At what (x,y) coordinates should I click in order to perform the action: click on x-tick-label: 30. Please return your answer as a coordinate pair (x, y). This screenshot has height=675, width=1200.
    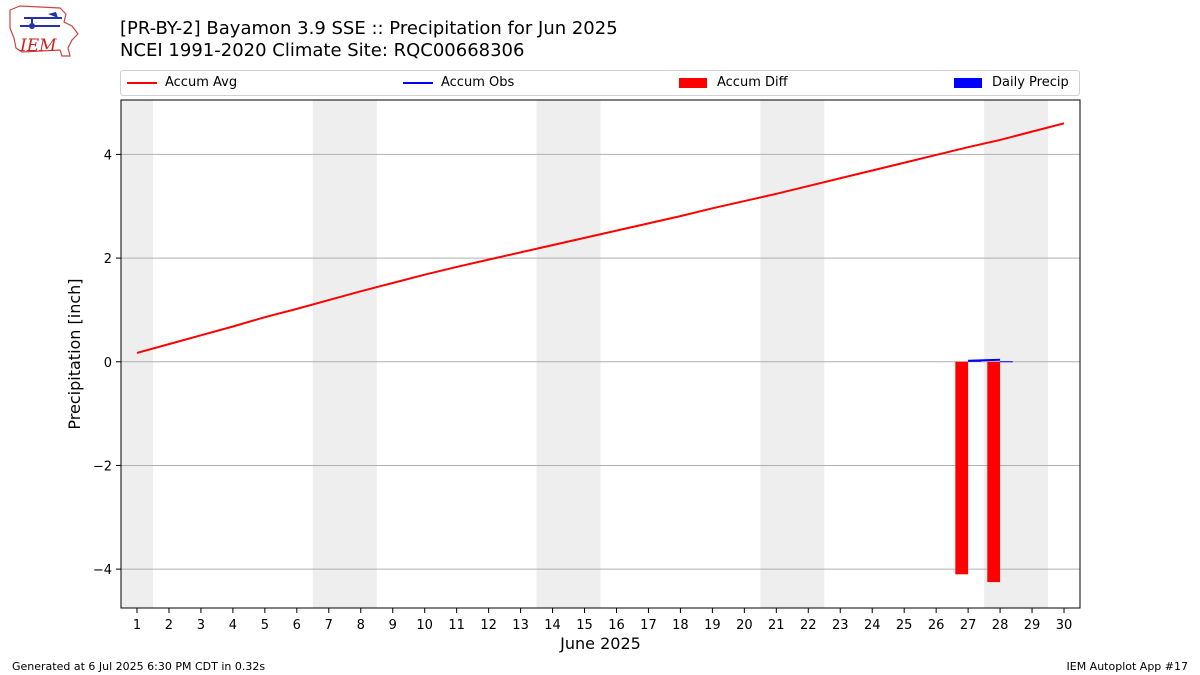
    Looking at the image, I should click on (1064, 625).